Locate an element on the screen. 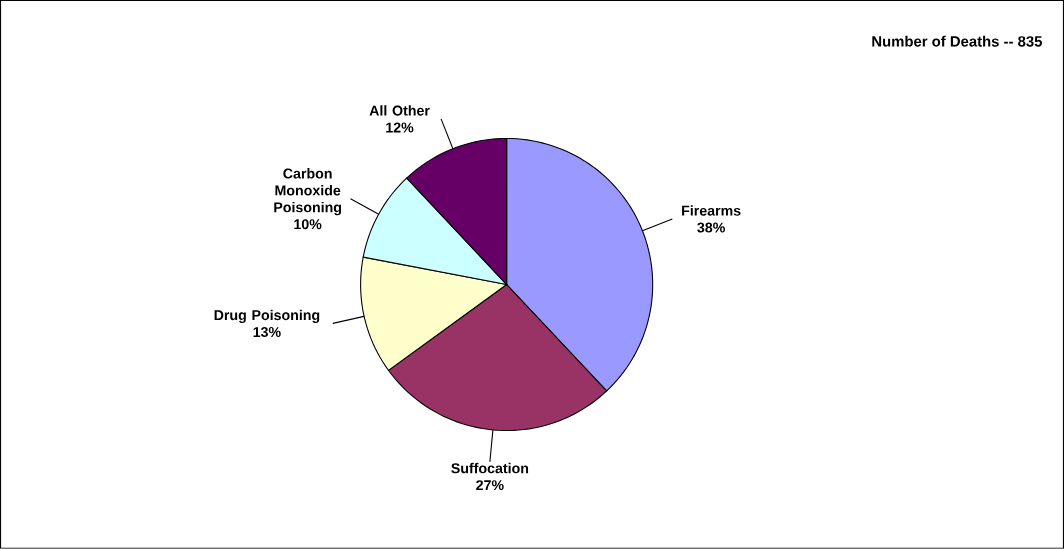 Image resolution: width=1064 pixels, height=549 pixels. slice-label: Firearms is located at coordinates (711, 210).